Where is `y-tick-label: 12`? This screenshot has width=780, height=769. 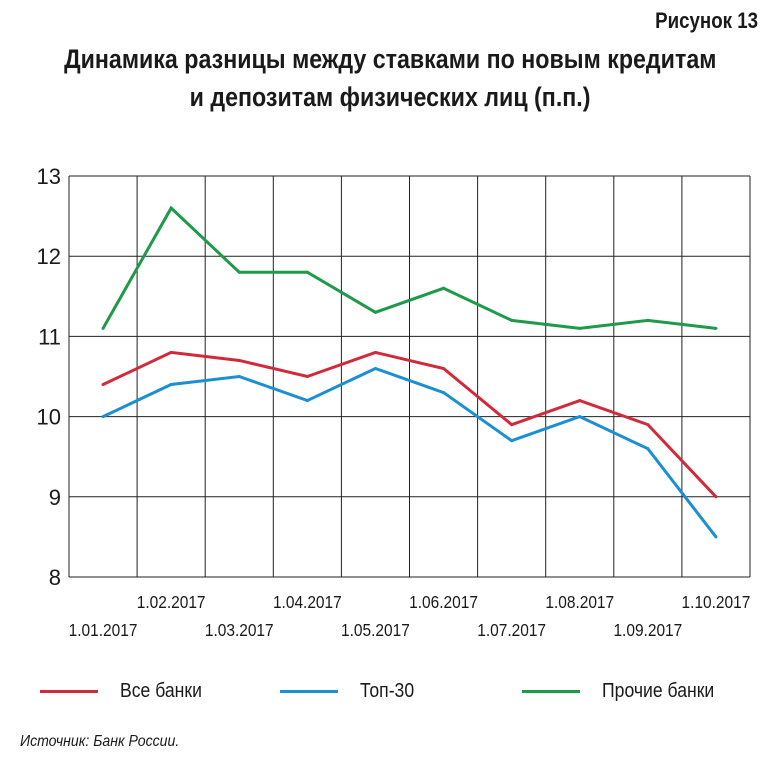 y-tick-label: 12 is located at coordinates (49, 256).